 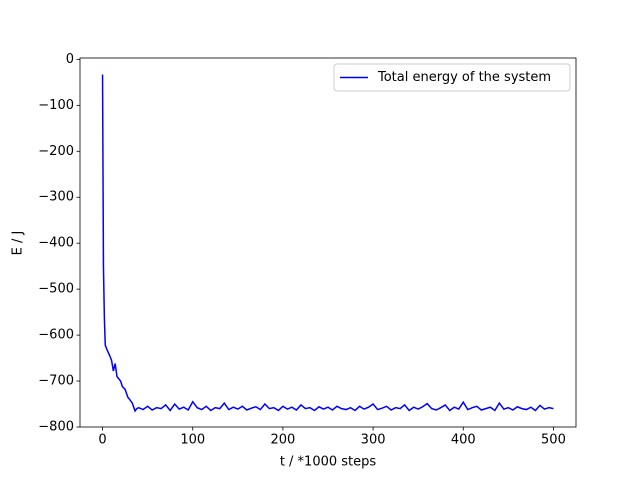 I want to click on y-tick-label: −300, so click(x=56, y=197).